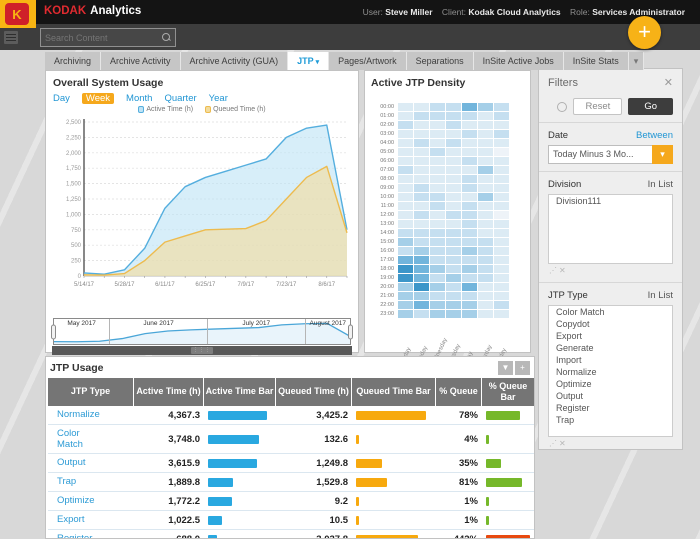 The width and height of the screenshot is (700, 539). What do you see at coordinates (91, 502) in the screenshot?
I see `jtp-type-link: Optimize` at bounding box center [91, 502].